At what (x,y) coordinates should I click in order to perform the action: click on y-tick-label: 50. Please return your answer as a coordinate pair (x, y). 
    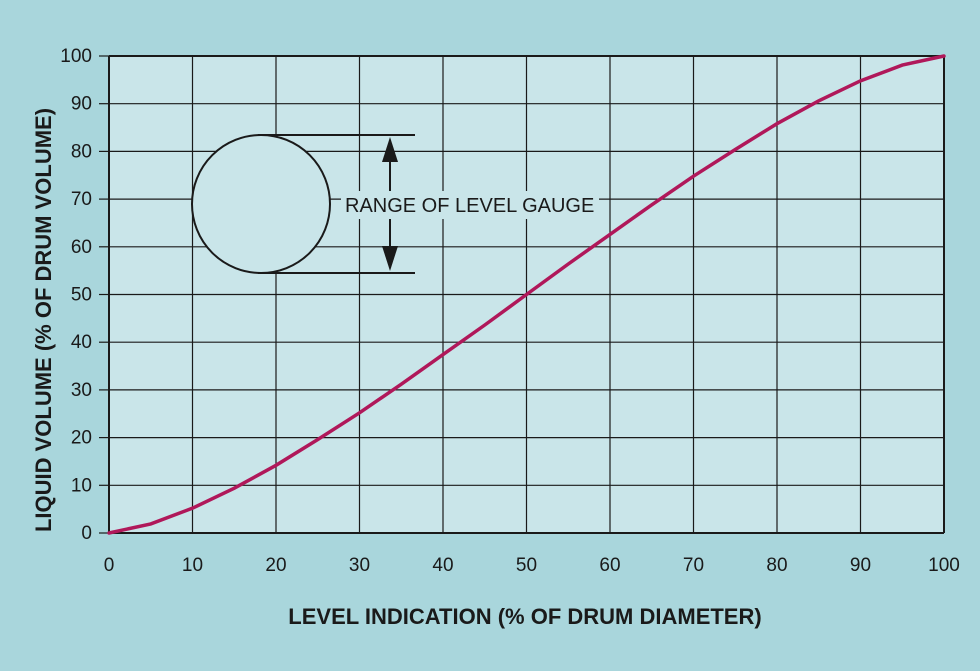
    Looking at the image, I should click on (81, 295).